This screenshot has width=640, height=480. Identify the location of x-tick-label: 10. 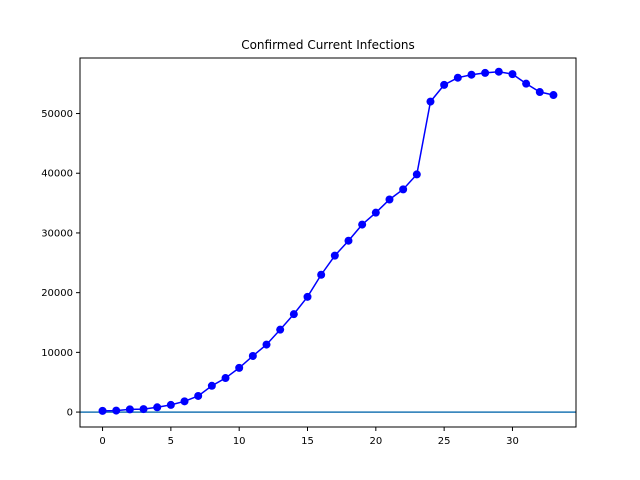
(239, 441).